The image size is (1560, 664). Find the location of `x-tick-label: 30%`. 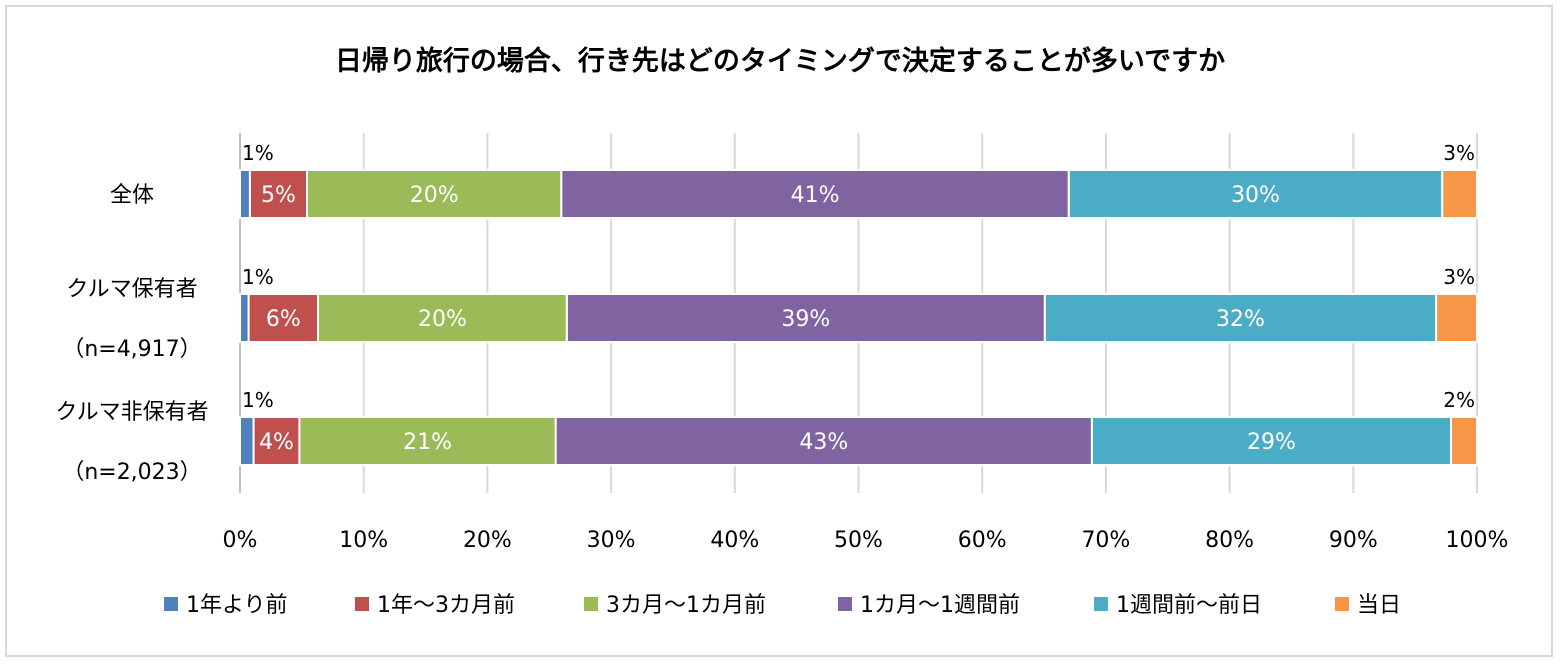

x-tick-label: 30% is located at coordinates (611, 540).